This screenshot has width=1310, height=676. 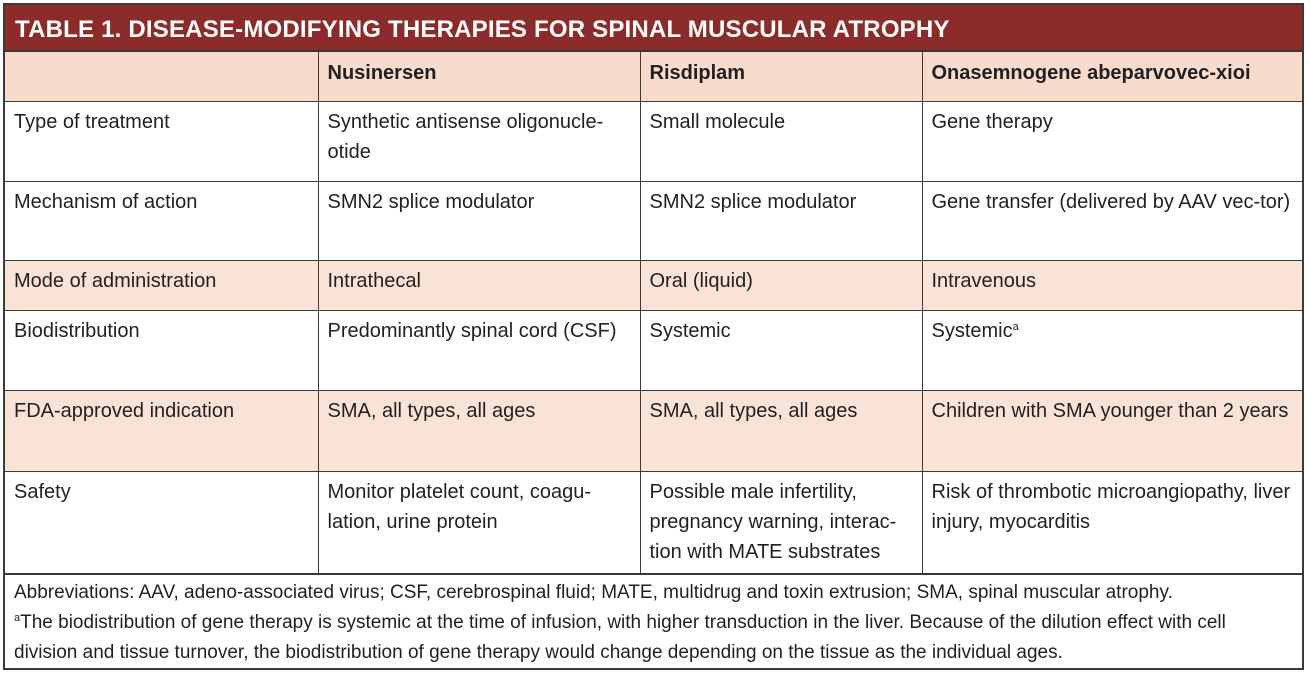 I want to click on cell-text: Systemic, so click(x=972, y=331).